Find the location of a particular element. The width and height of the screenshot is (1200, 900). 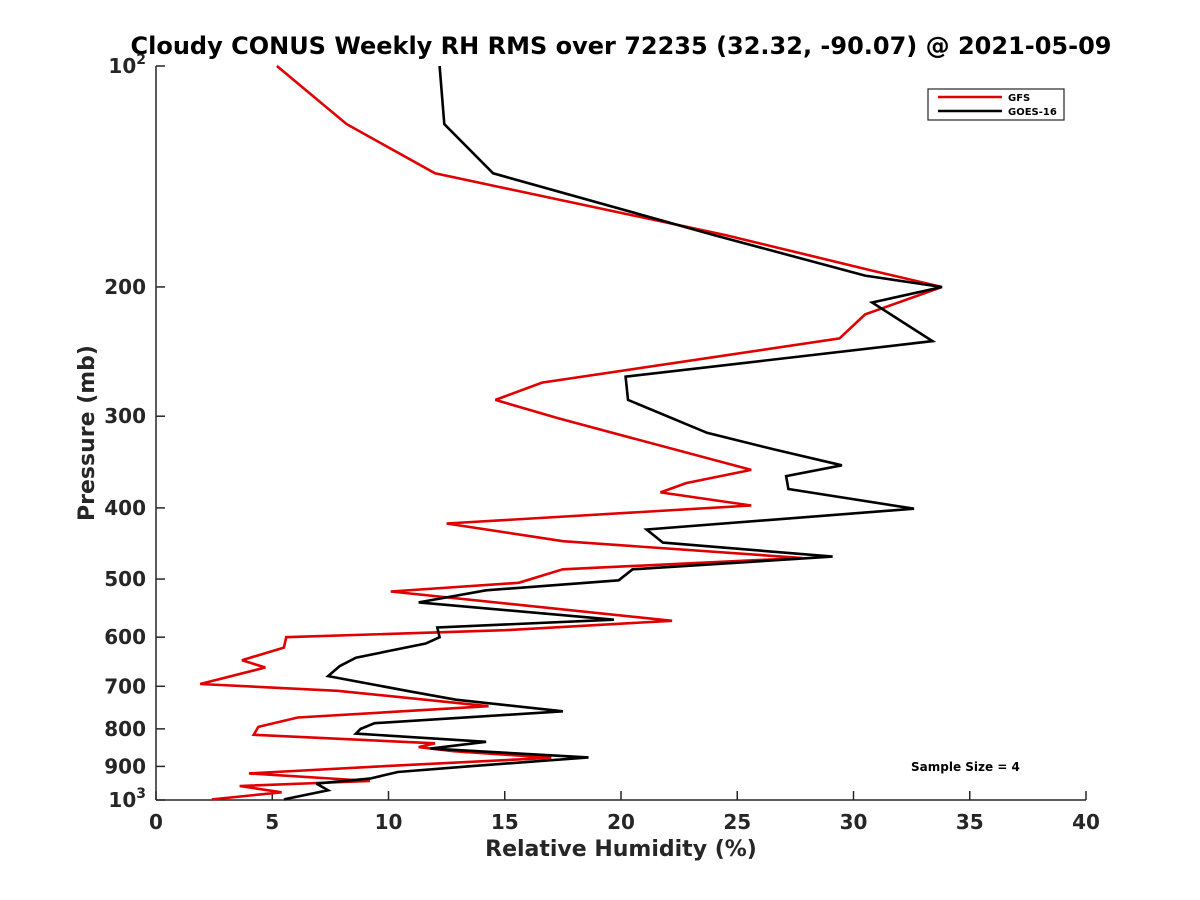

legend-box is located at coordinates (996, 104).